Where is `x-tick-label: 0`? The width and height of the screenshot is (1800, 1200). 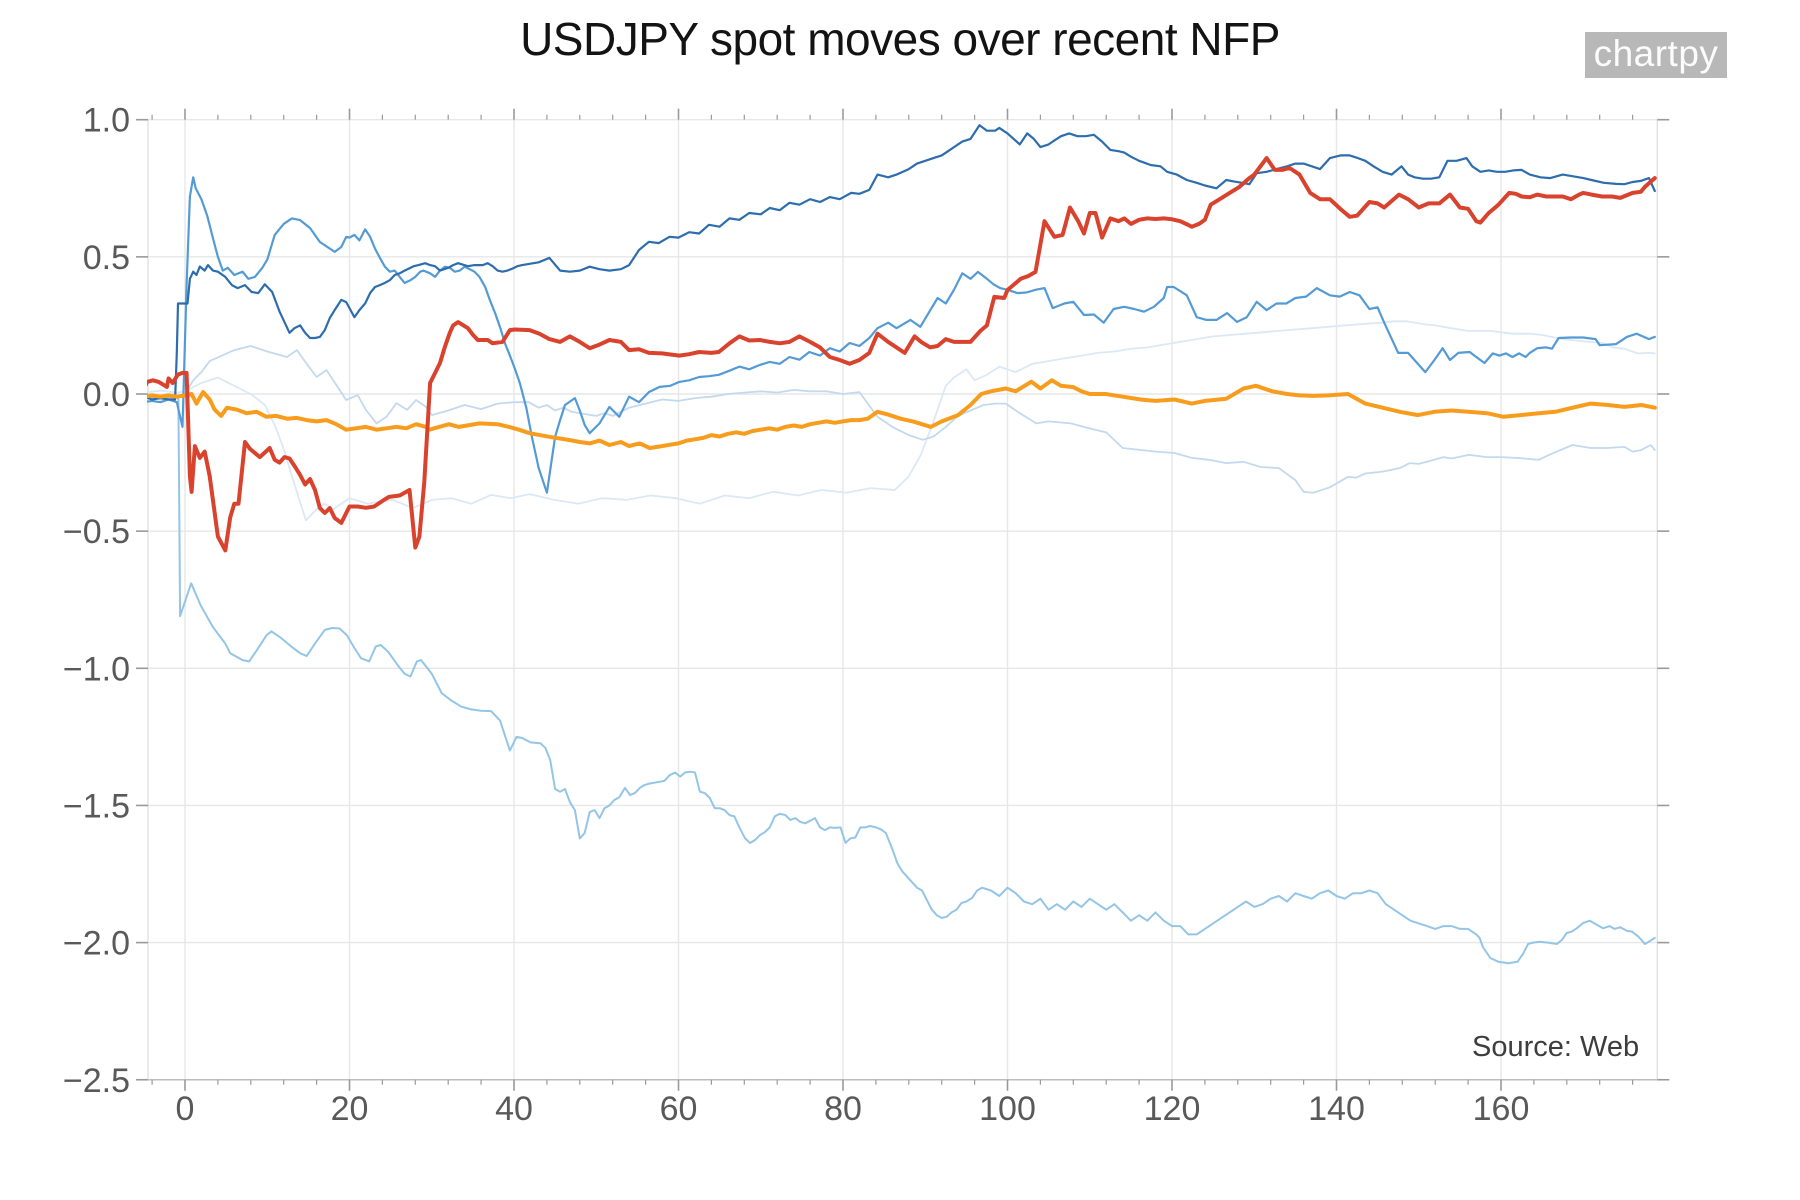
x-tick-label: 0 is located at coordinates (185, 1109).